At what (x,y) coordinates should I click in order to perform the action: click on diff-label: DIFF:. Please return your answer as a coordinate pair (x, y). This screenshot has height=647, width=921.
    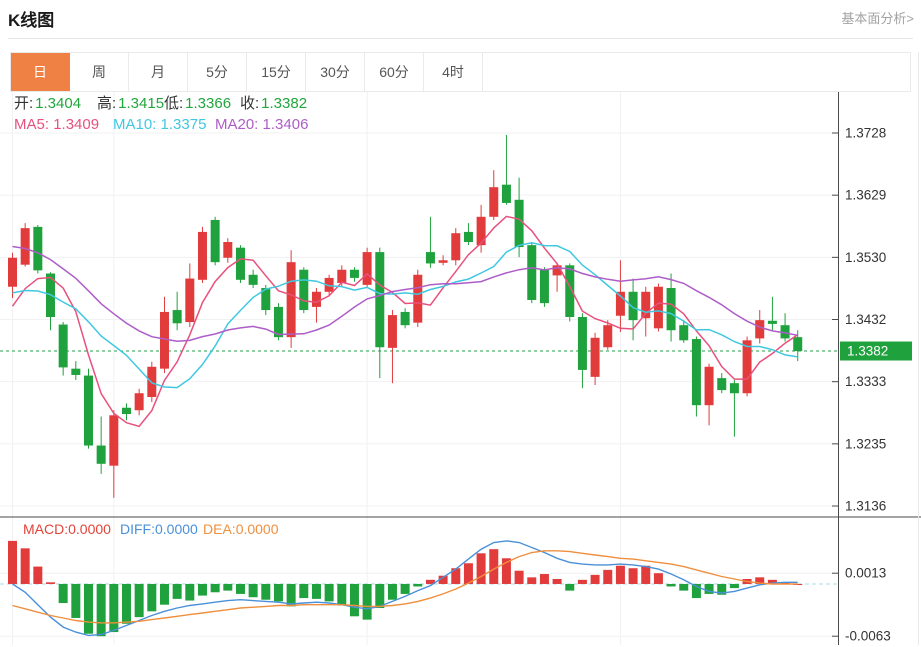
    Looking at the image, I should click on (137, 529).